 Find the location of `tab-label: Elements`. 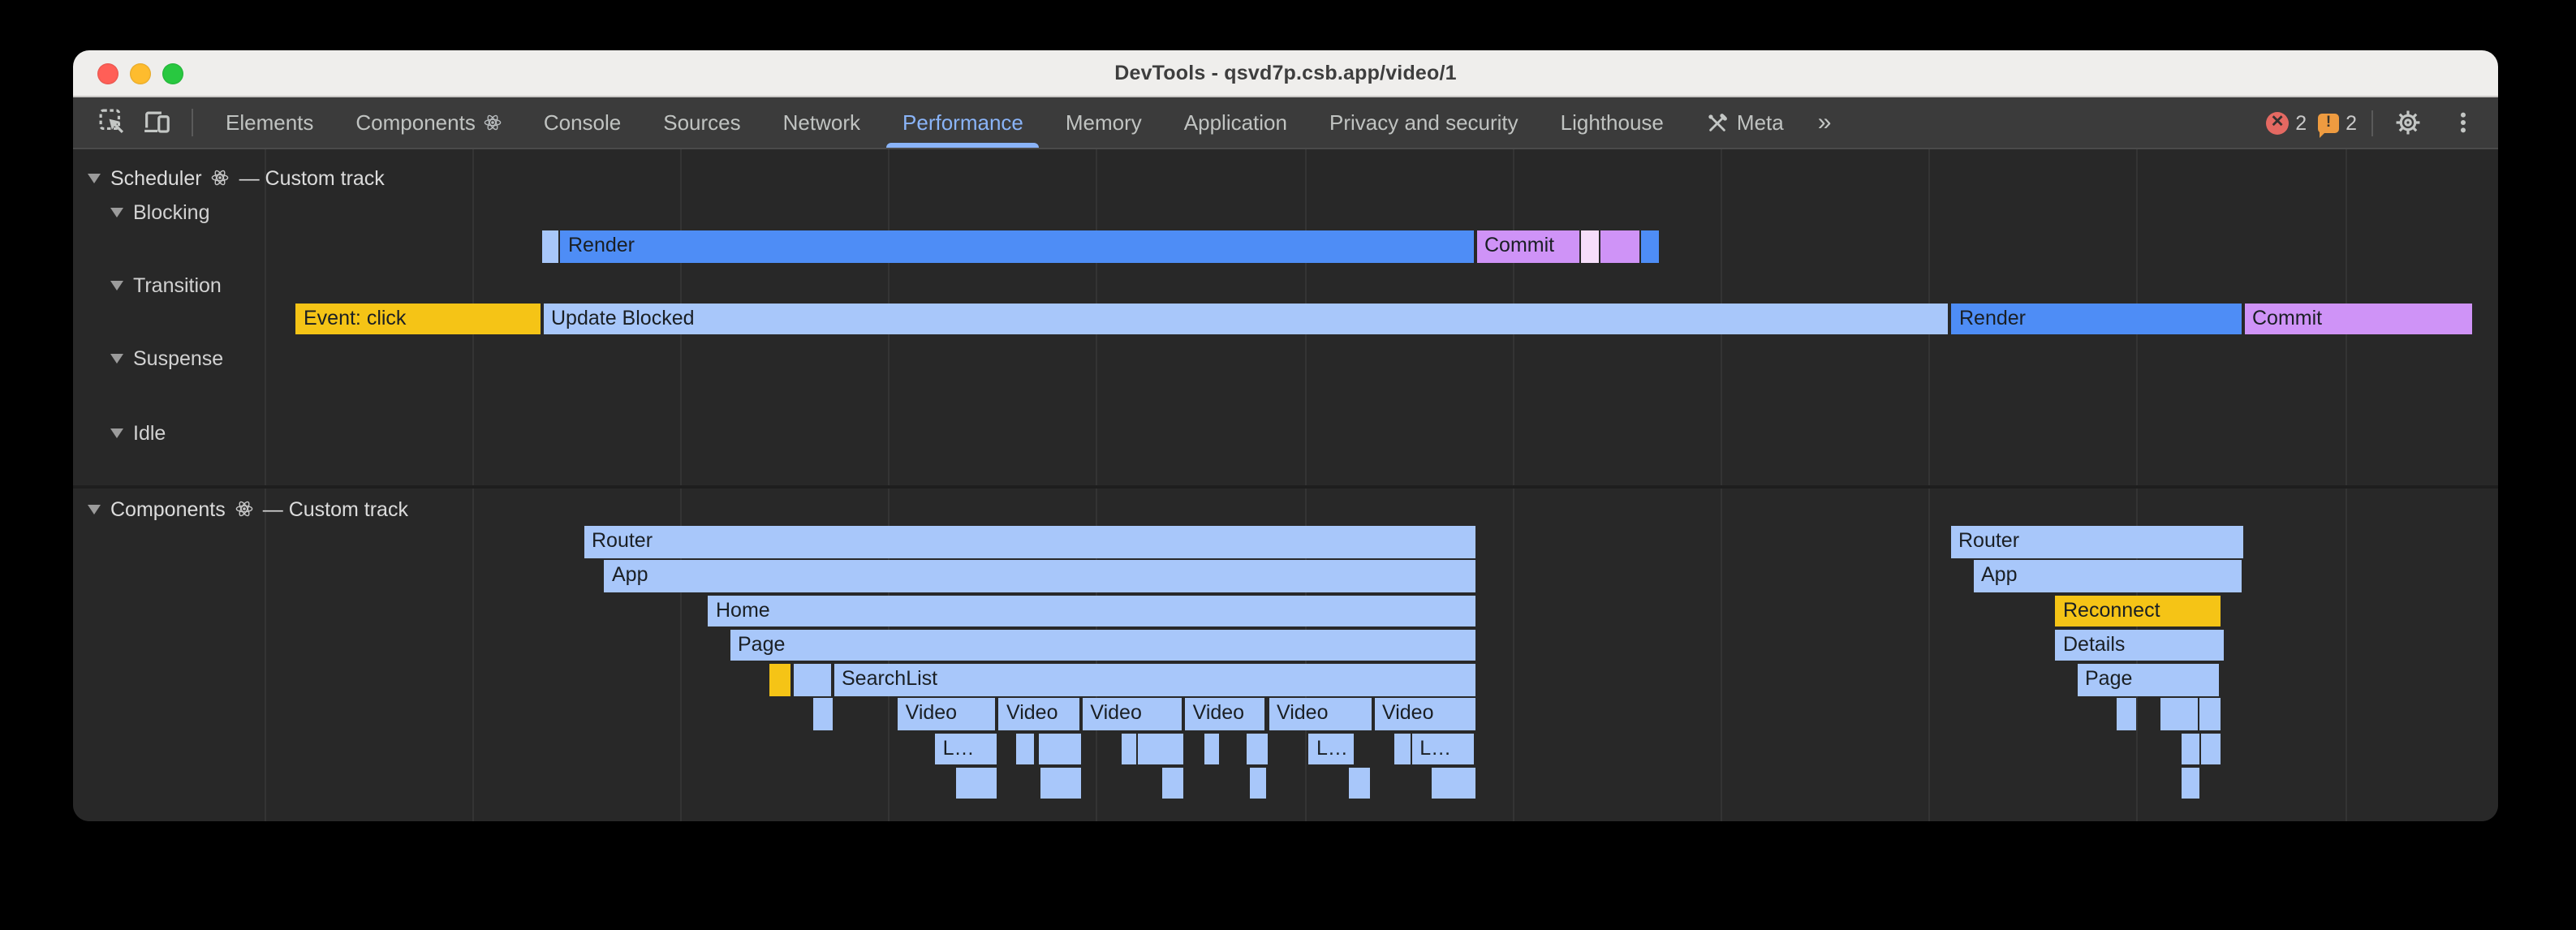

tab-label: Elements is located at coordinates (270, 122).